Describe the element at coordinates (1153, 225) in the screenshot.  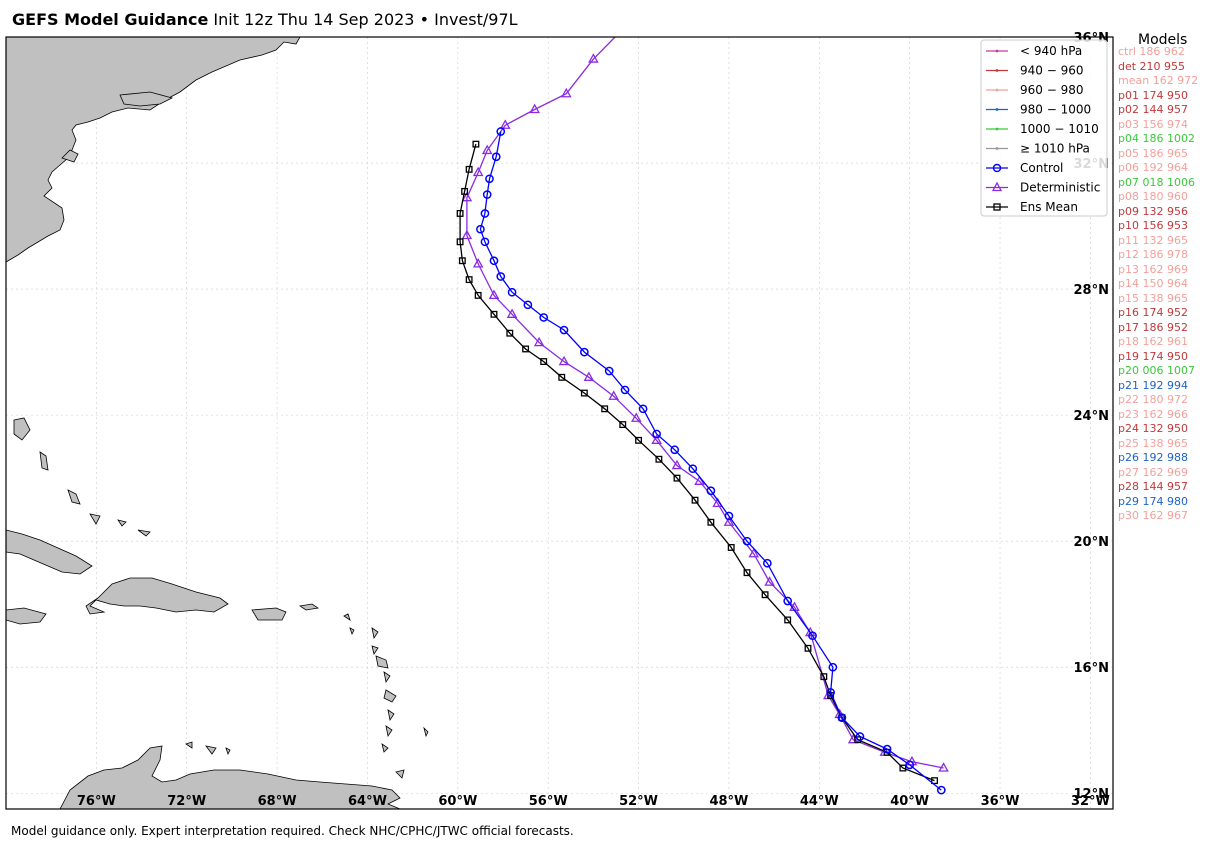
I see `model-entry: p10 156 953` at that location.